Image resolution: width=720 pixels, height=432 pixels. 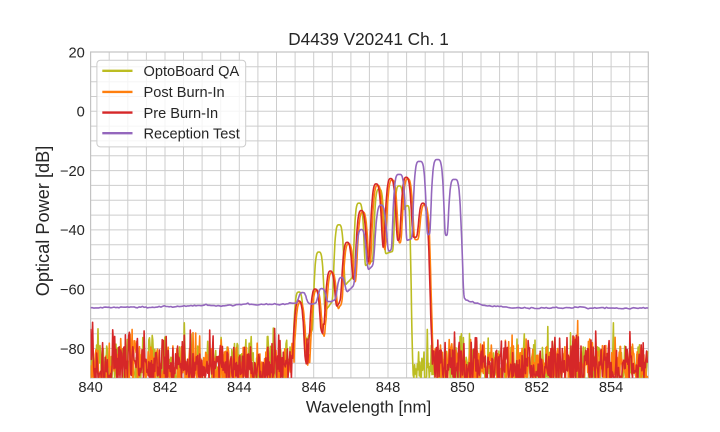 I want to click on svg-text: 844, so click(x=239, y=388).